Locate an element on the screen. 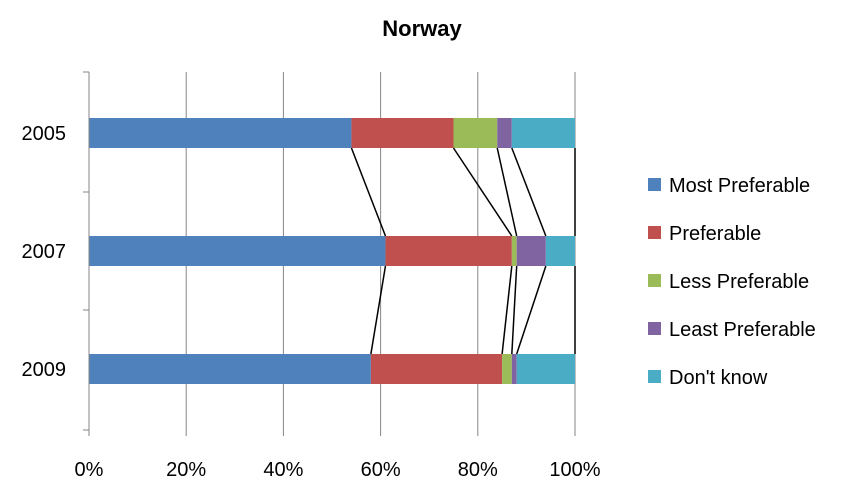 The image size is (844, 485). x-tick-label: 40% is located at coordinates (283, 470).